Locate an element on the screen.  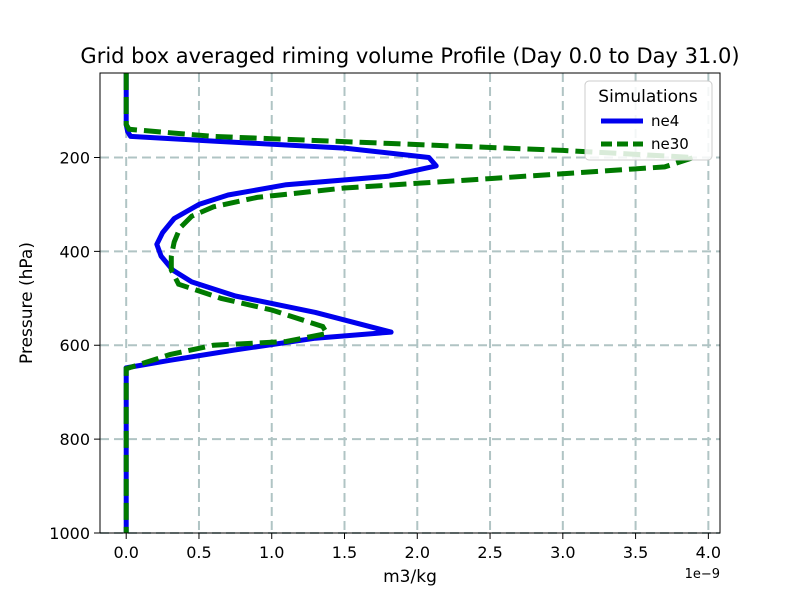
x-tick-label: 3.0 is located at coordinates (562, 552).